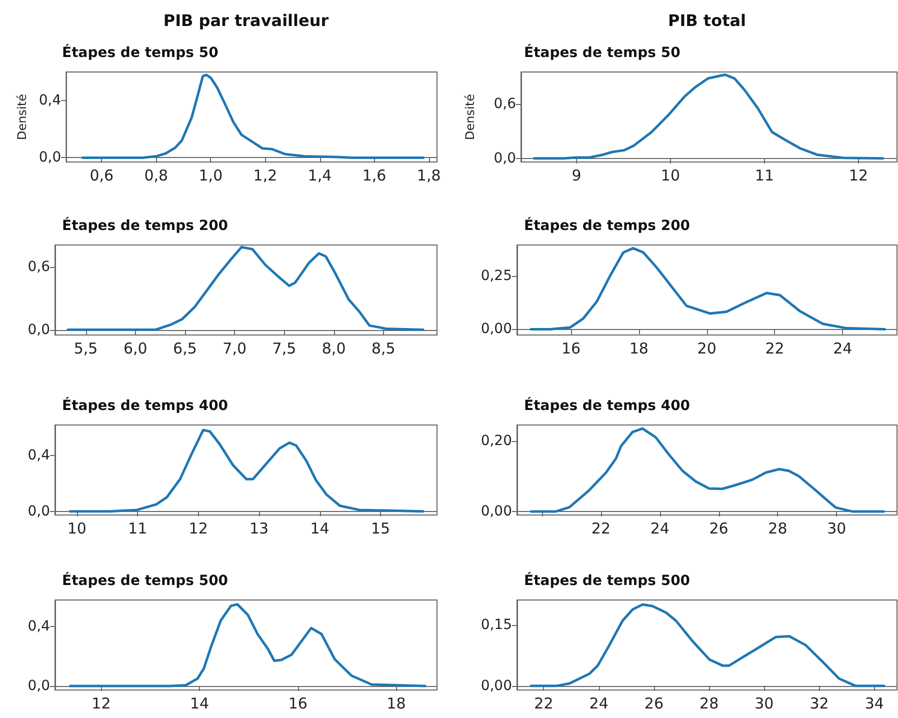 The image size is (898, 718). I want to click on x-tick-label: 1,6, so click(374, 175).